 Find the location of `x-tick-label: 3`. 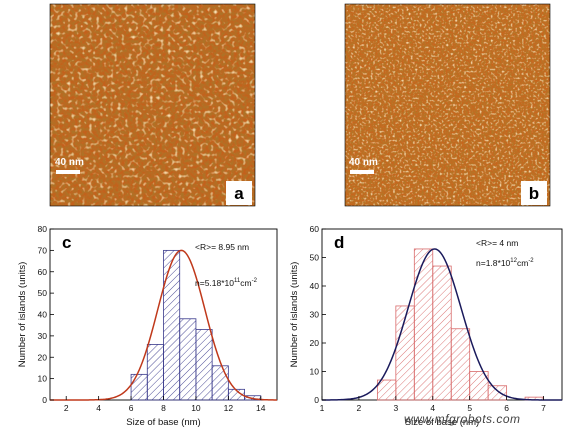

x-tick-label: 3 is located at coordinates (395, 408).